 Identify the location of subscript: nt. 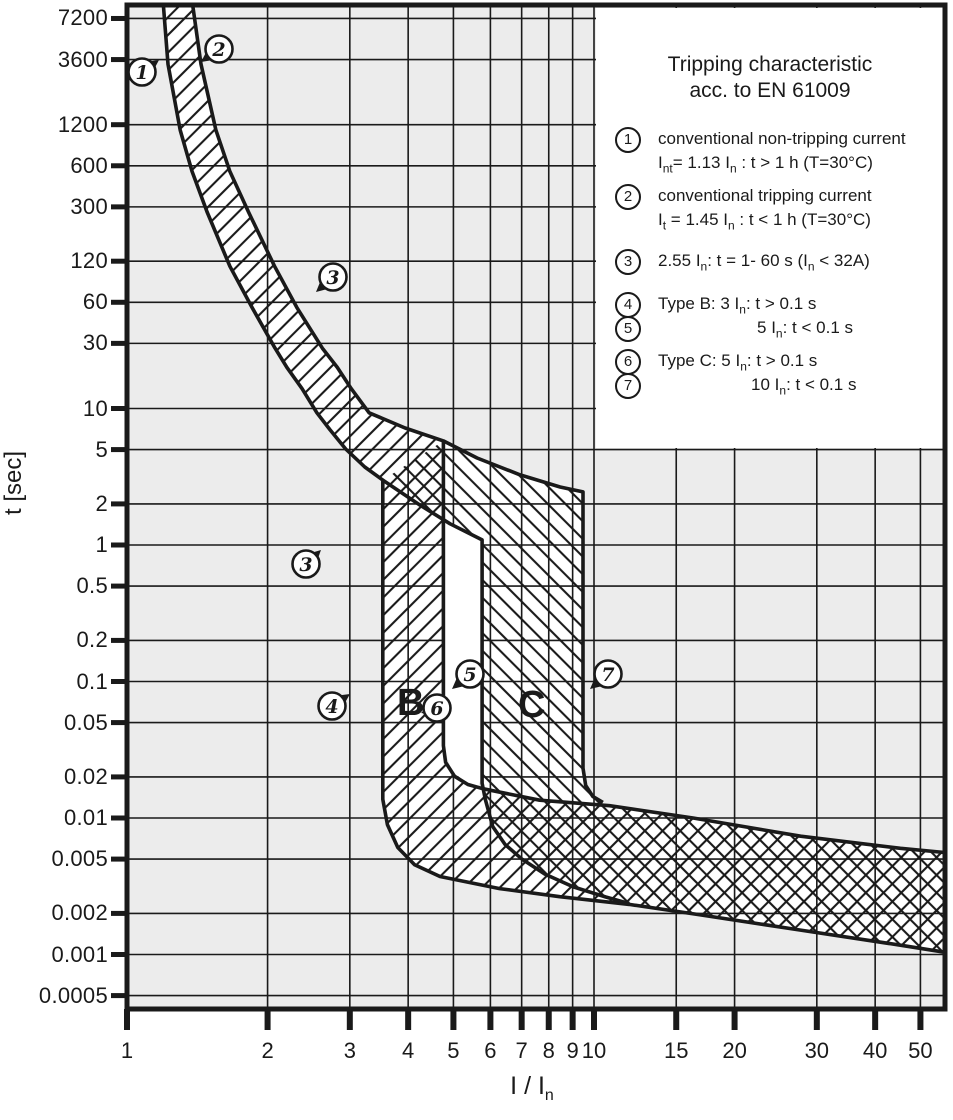
(667, 168).